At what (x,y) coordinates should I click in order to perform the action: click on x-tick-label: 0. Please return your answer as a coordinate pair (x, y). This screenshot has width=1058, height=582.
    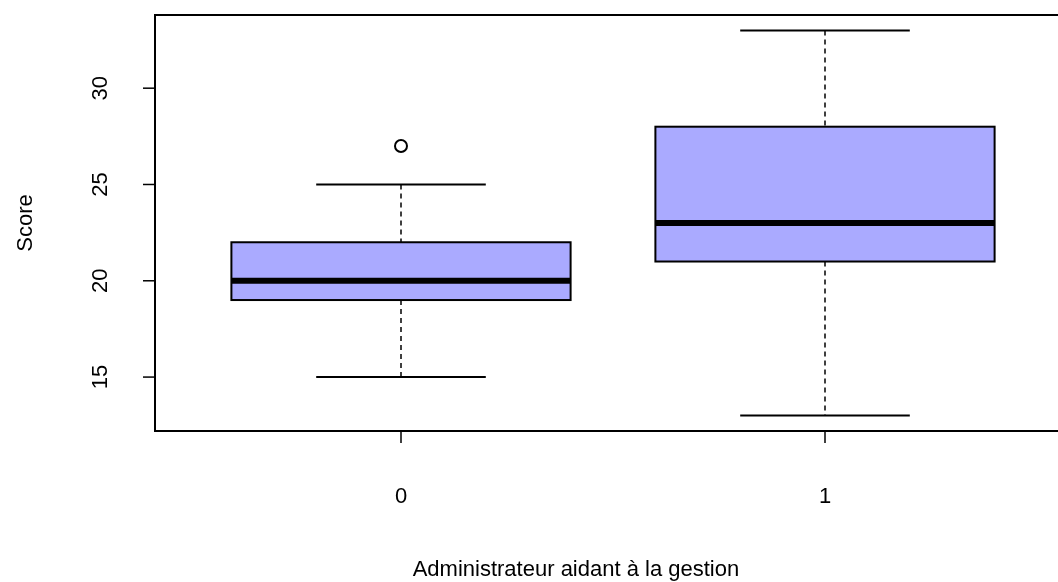
    Looking at the image, I should click on (401, 495).